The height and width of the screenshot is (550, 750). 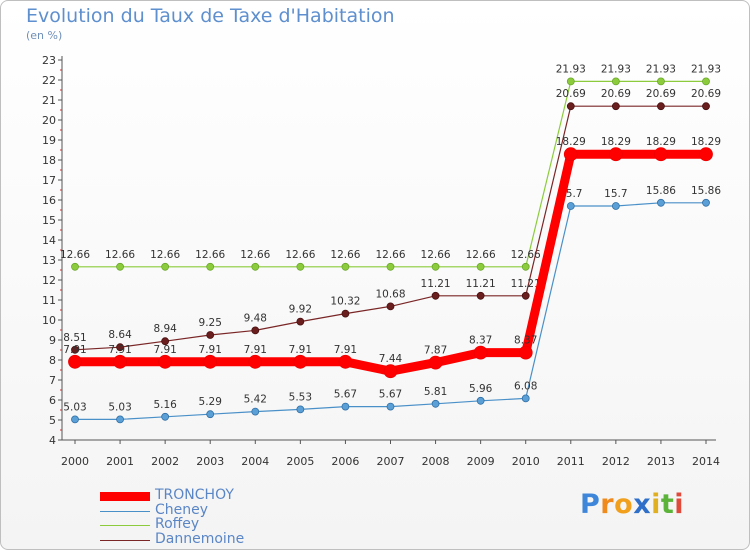 What do you see at coordinates (125, 525) in the screenshot?
I see `legend-swatch-roffey` at bounding box center [125, 525].